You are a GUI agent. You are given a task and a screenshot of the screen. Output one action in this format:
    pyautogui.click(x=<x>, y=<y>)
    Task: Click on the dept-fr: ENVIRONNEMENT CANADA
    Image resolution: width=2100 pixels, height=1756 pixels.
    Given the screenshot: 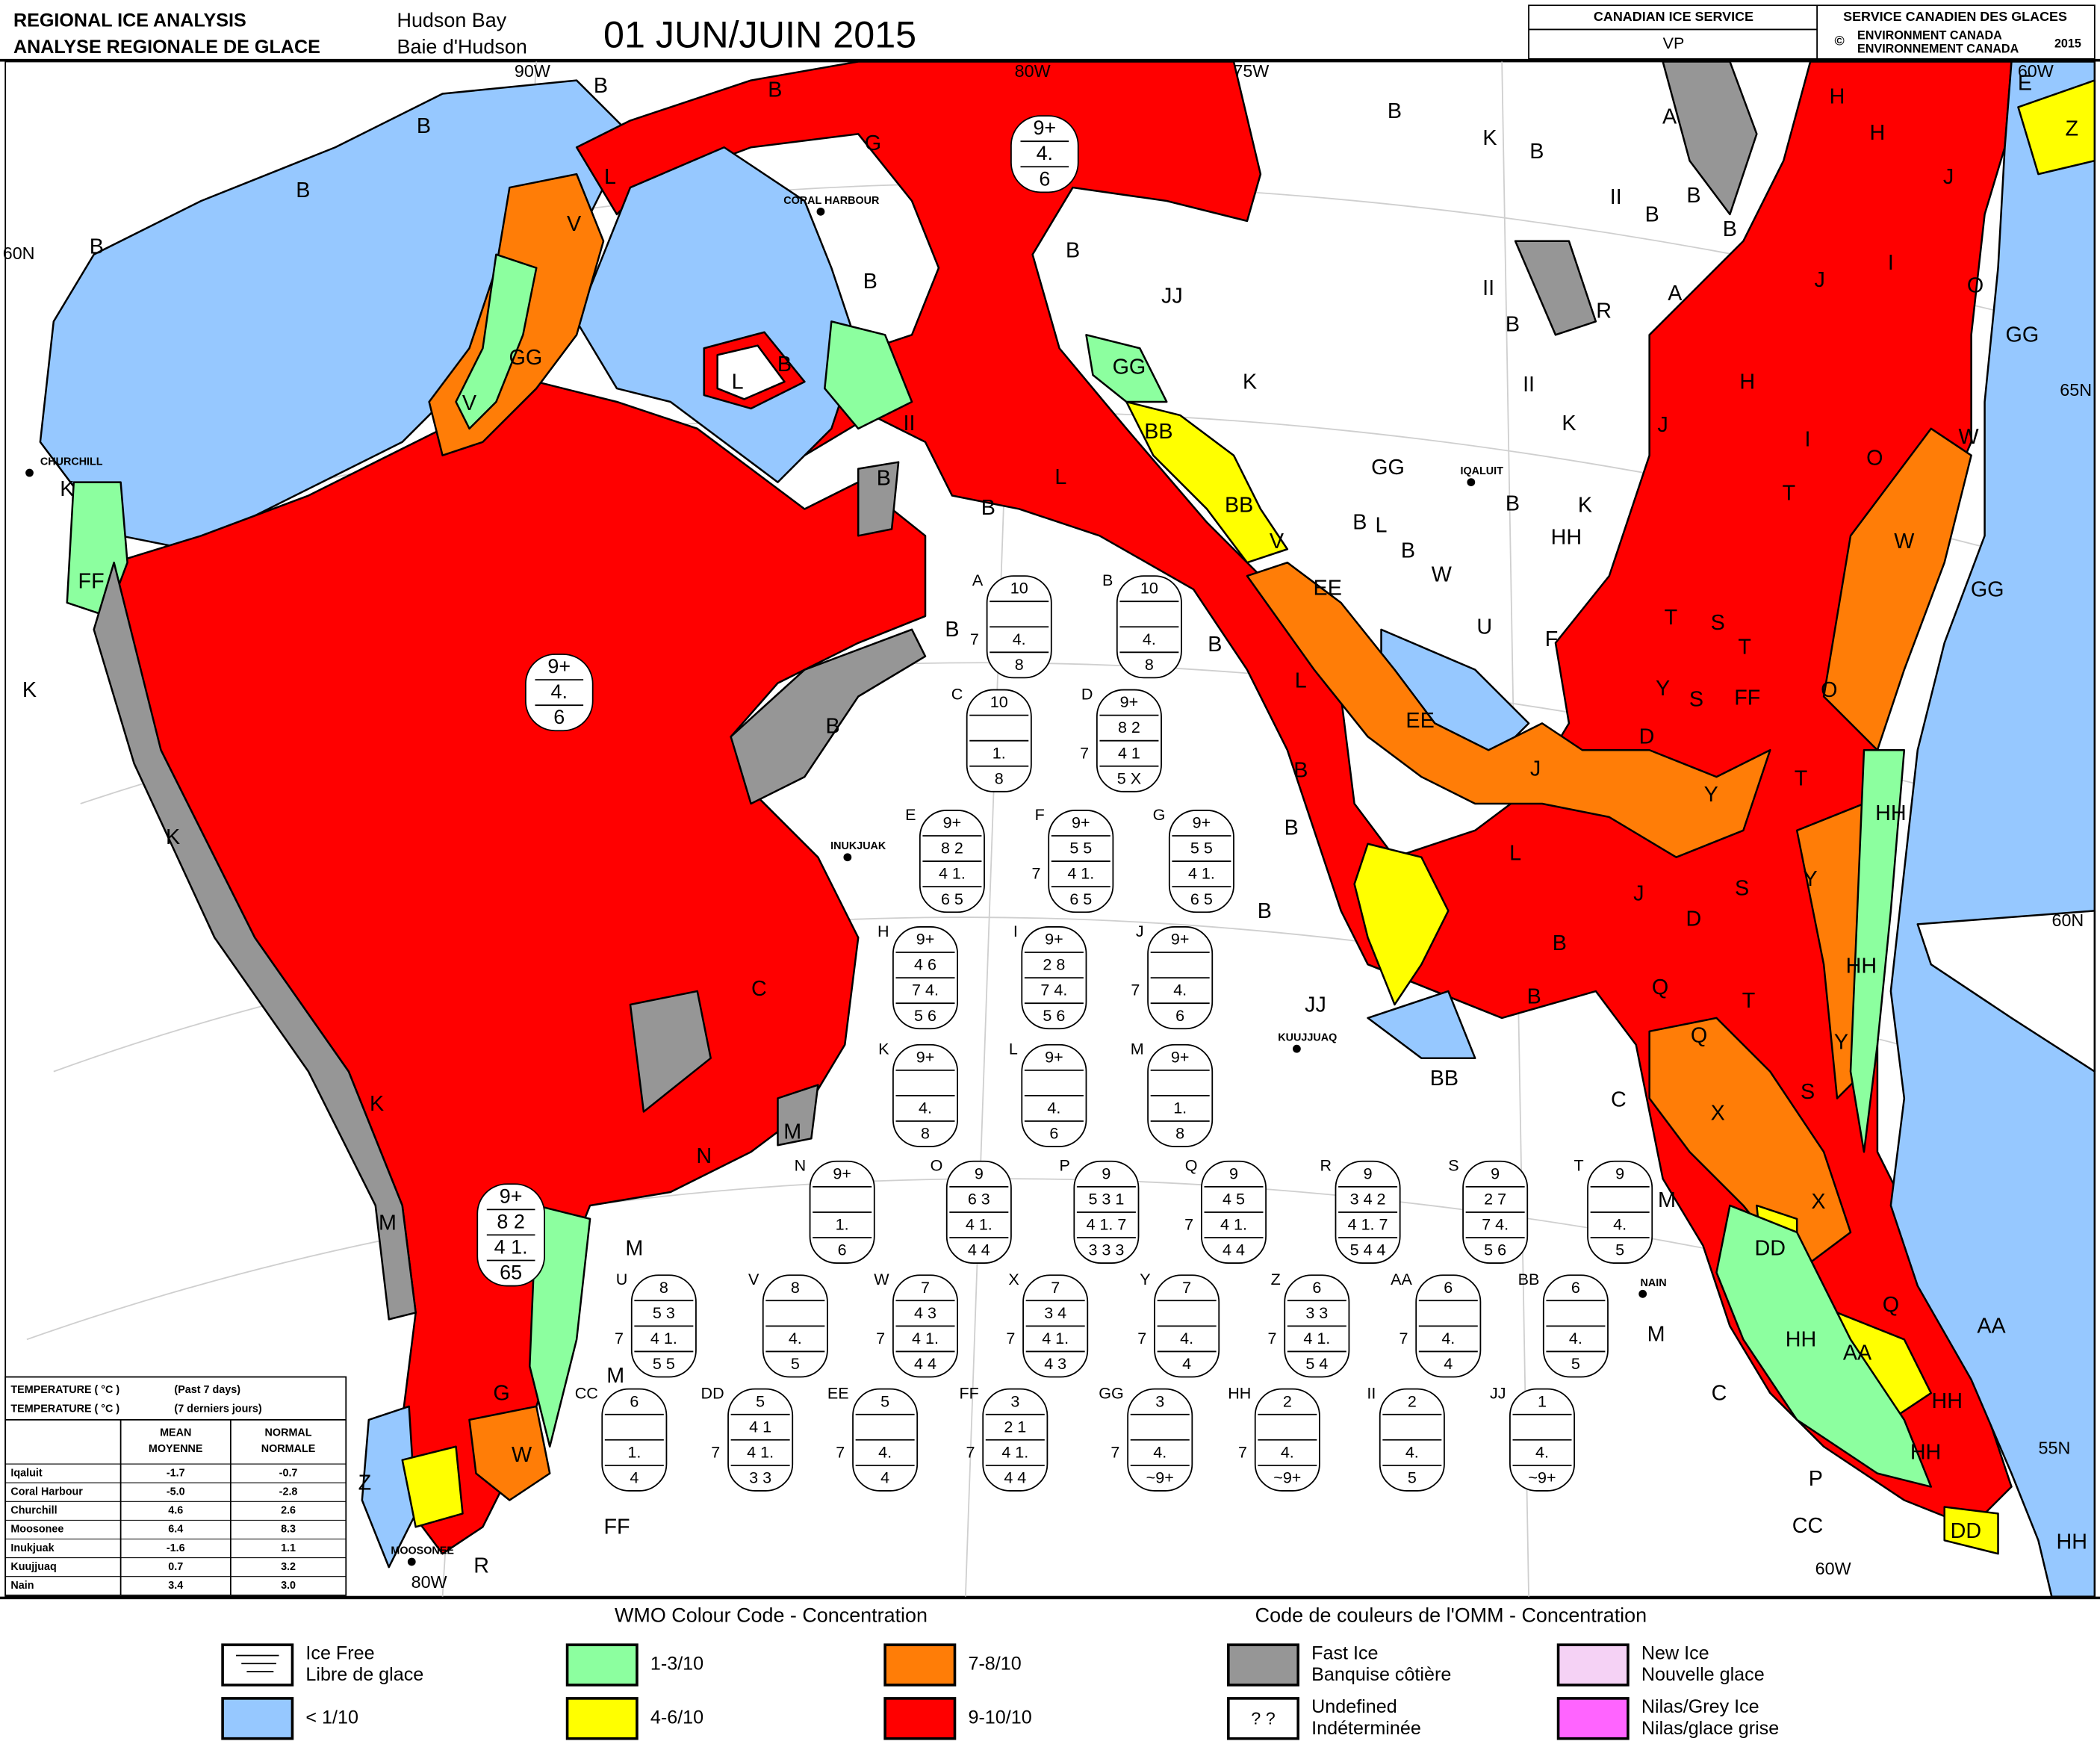 What is the action you would take?
    pyautogui.click(x=1938, y=49)
    